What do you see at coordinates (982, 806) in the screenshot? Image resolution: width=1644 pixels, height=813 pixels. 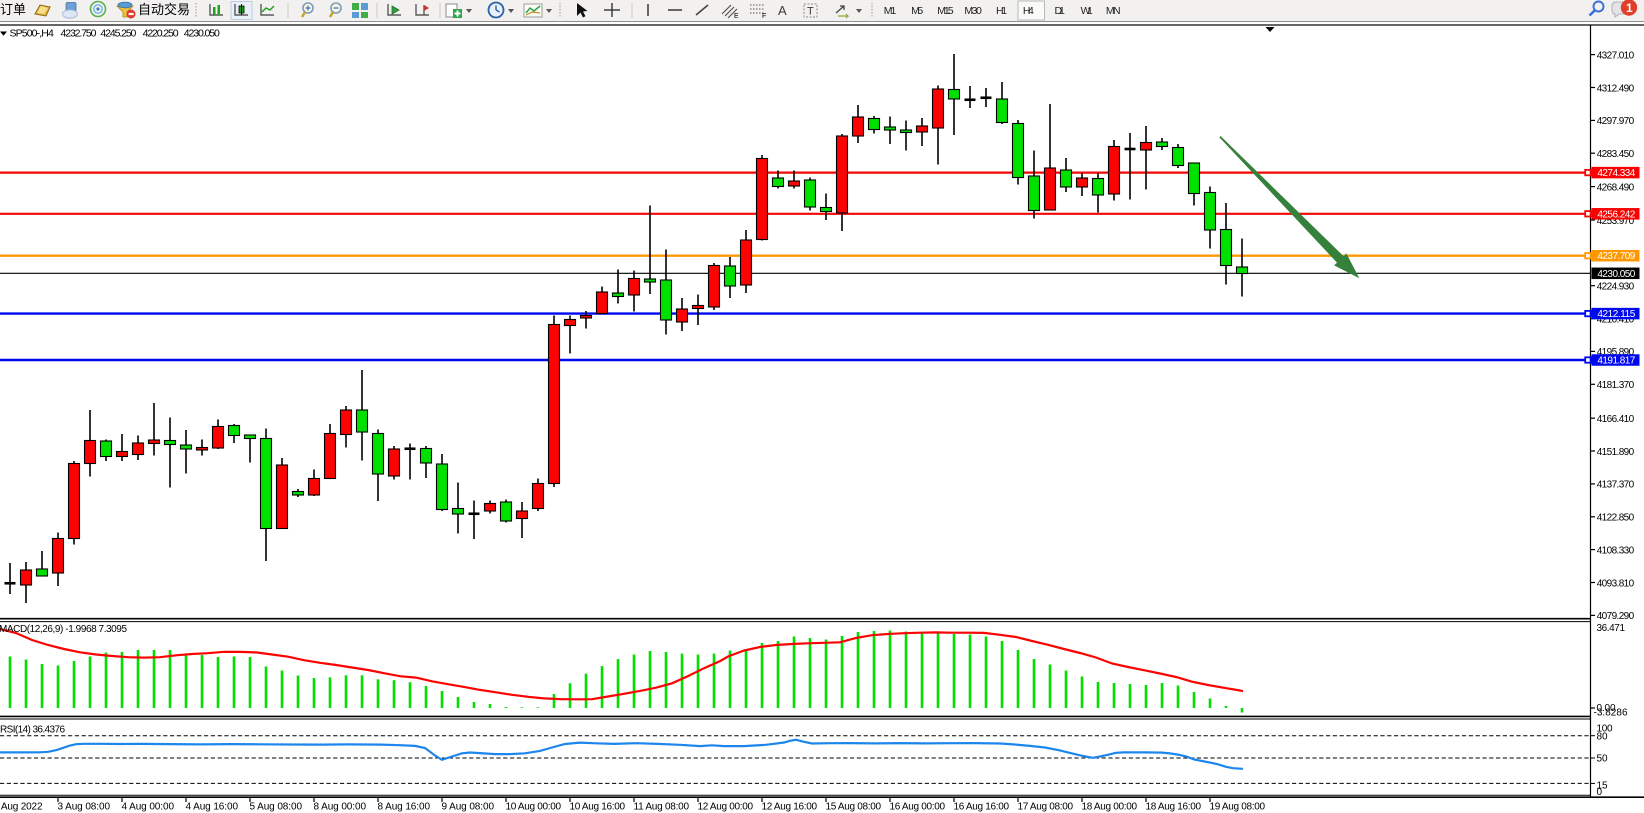 I see `svg-text: 16 Aug 16:00` at bounding box center [982, 806].